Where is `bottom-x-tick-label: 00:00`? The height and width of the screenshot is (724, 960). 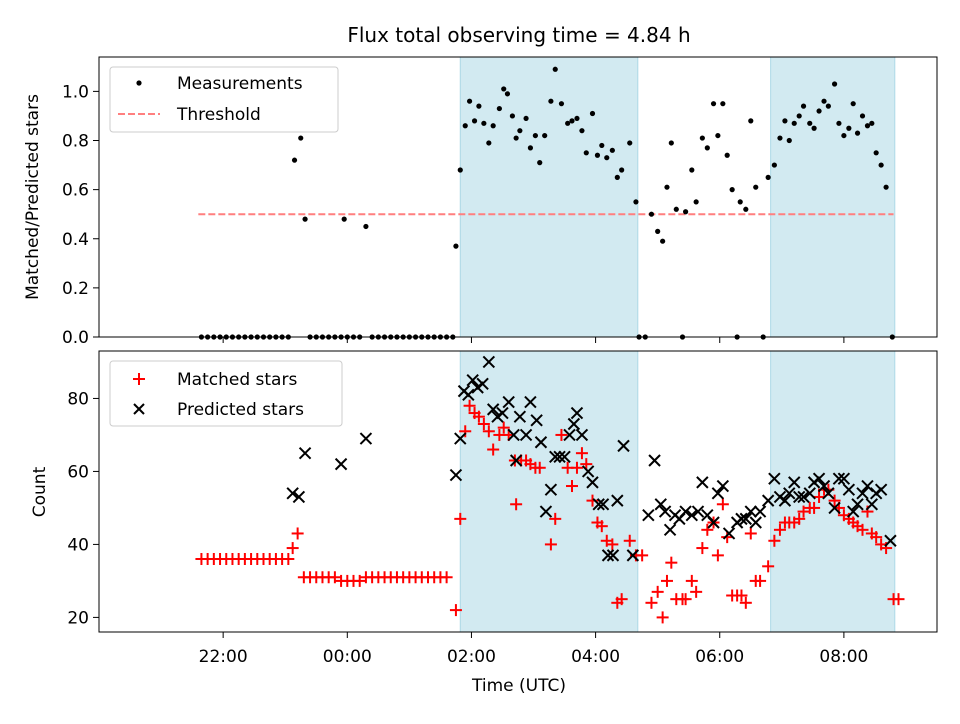
bottom-x-tick-label: 00:00 is located at coordinates (347, 657).